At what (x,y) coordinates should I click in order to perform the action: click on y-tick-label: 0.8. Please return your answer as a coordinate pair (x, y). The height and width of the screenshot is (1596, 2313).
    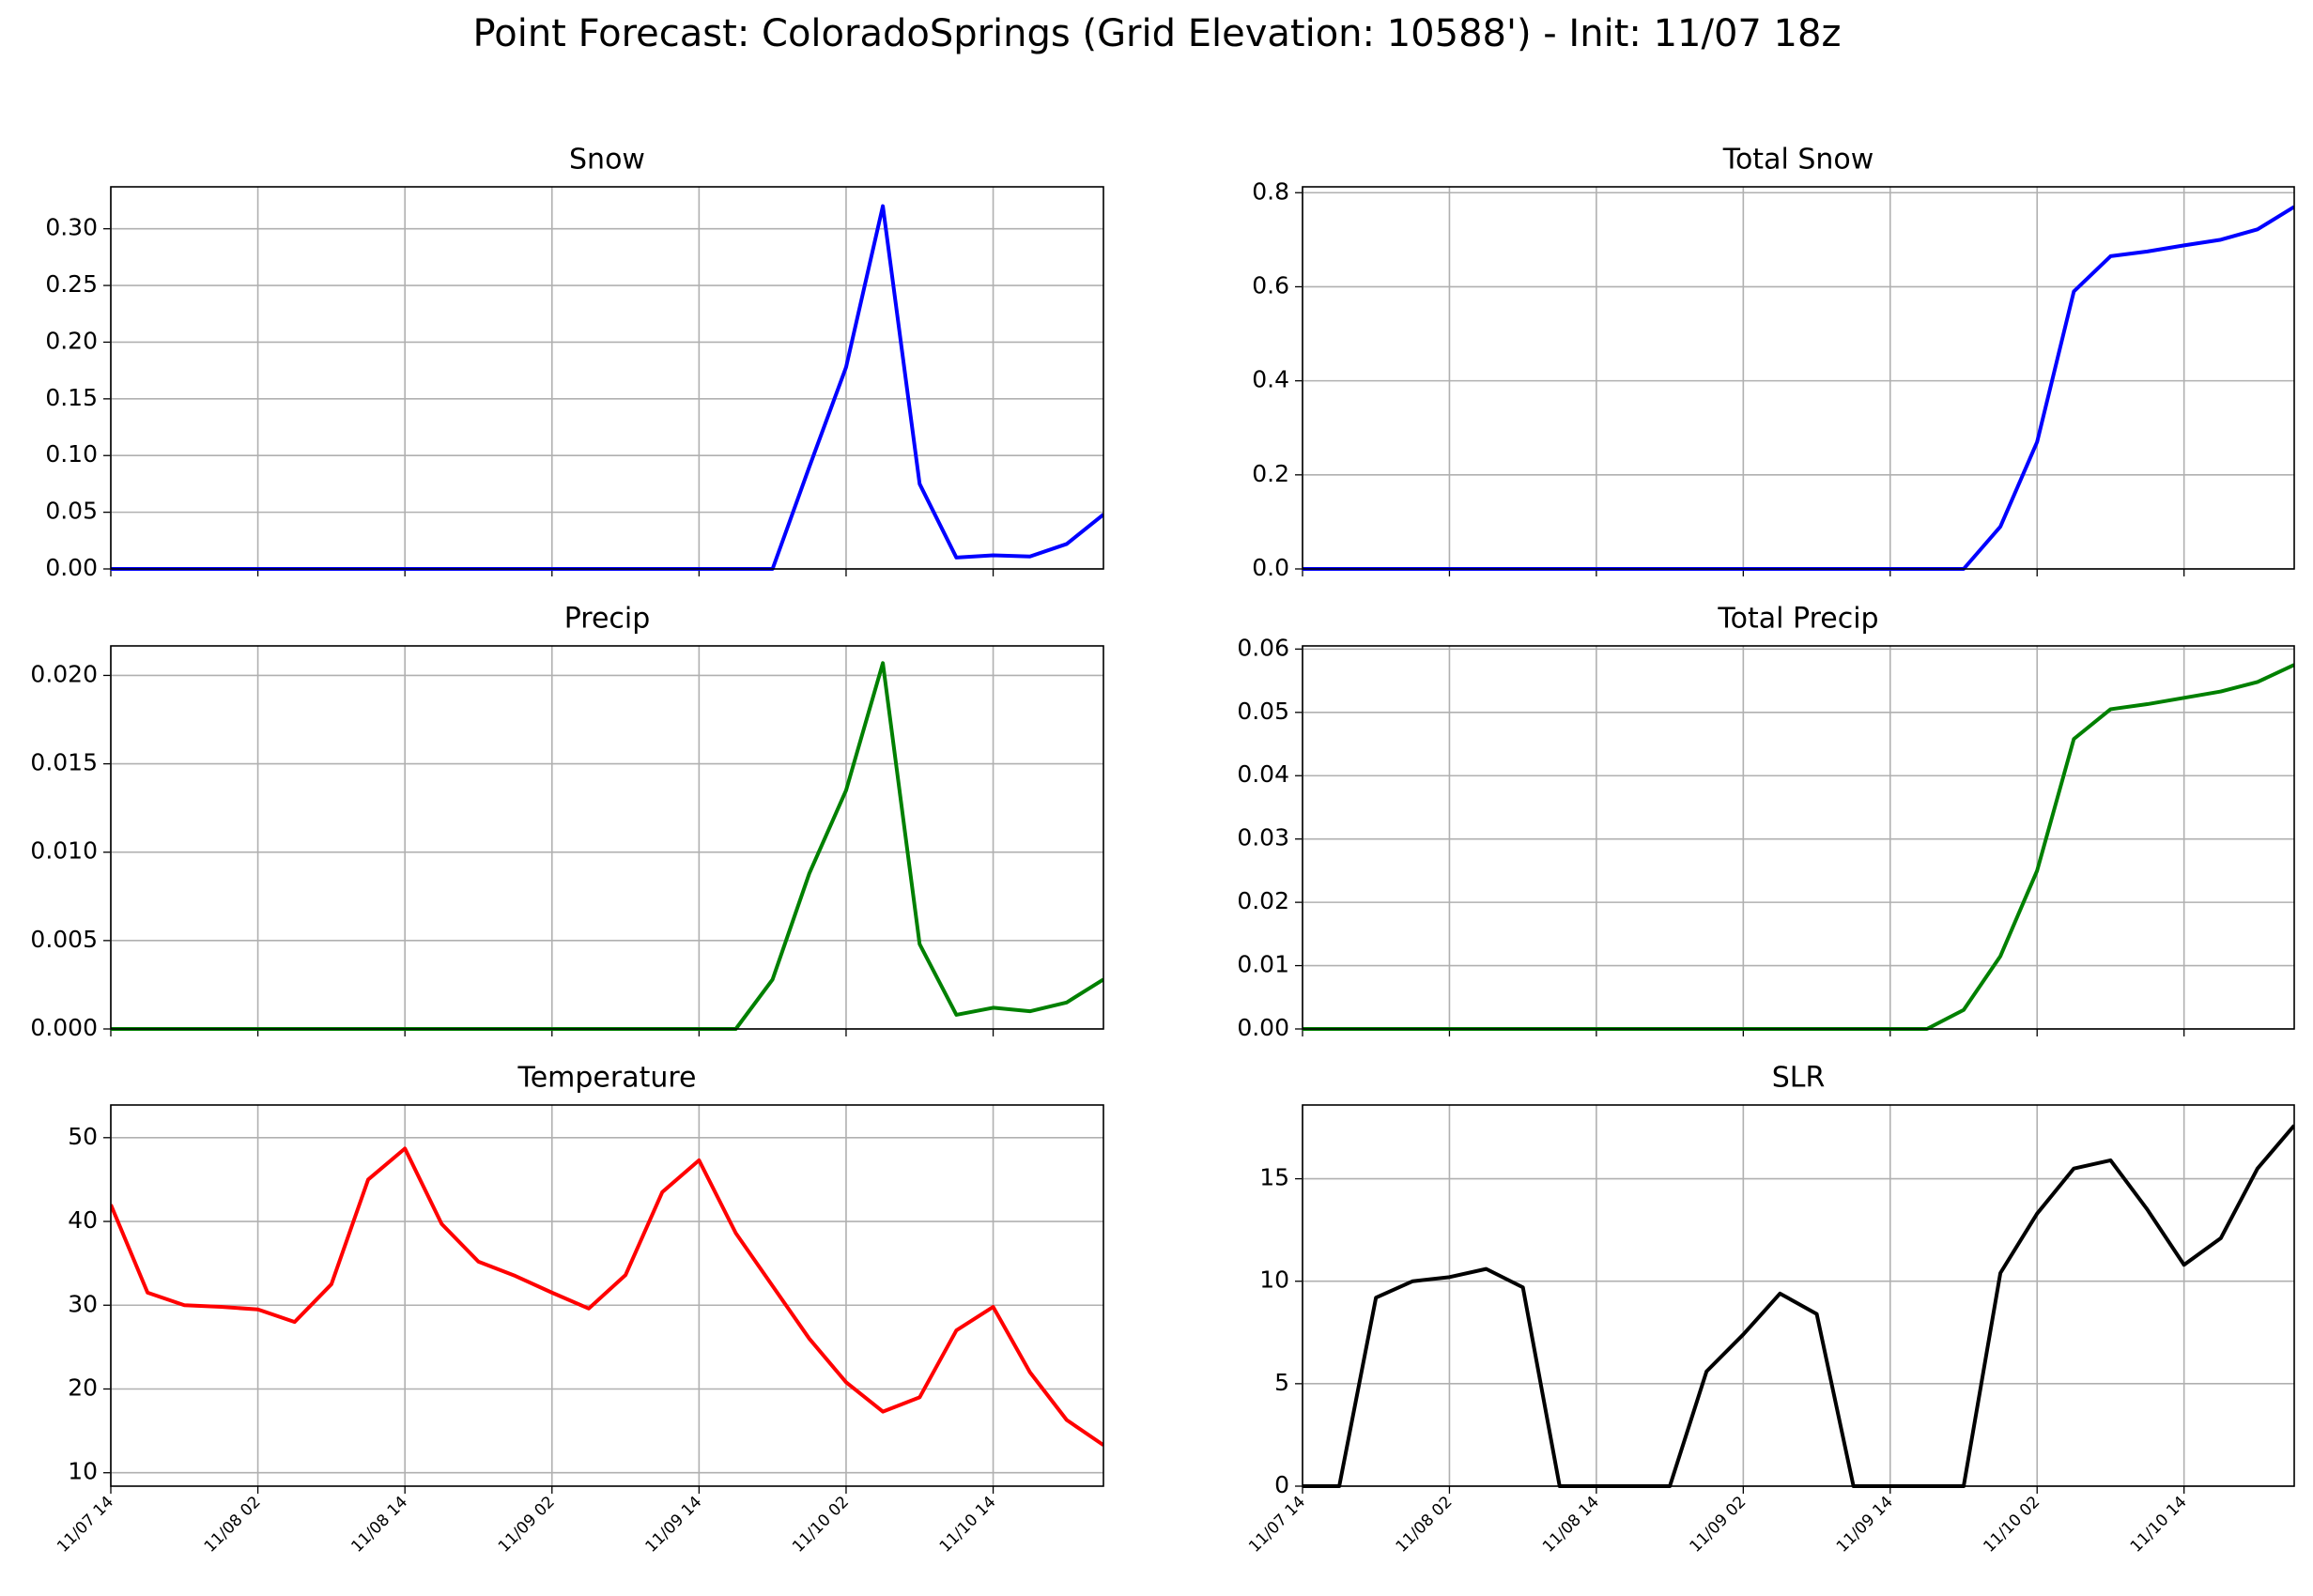
    Looking at the image, I should click on (1270, 191).